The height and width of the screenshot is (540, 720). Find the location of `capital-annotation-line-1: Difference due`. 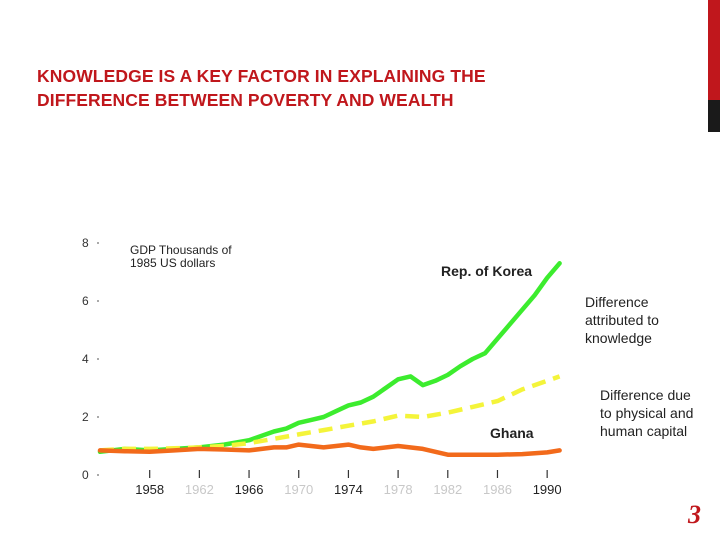

capital-annotation-line-1: Difference due is located at coordinates (645, 395).